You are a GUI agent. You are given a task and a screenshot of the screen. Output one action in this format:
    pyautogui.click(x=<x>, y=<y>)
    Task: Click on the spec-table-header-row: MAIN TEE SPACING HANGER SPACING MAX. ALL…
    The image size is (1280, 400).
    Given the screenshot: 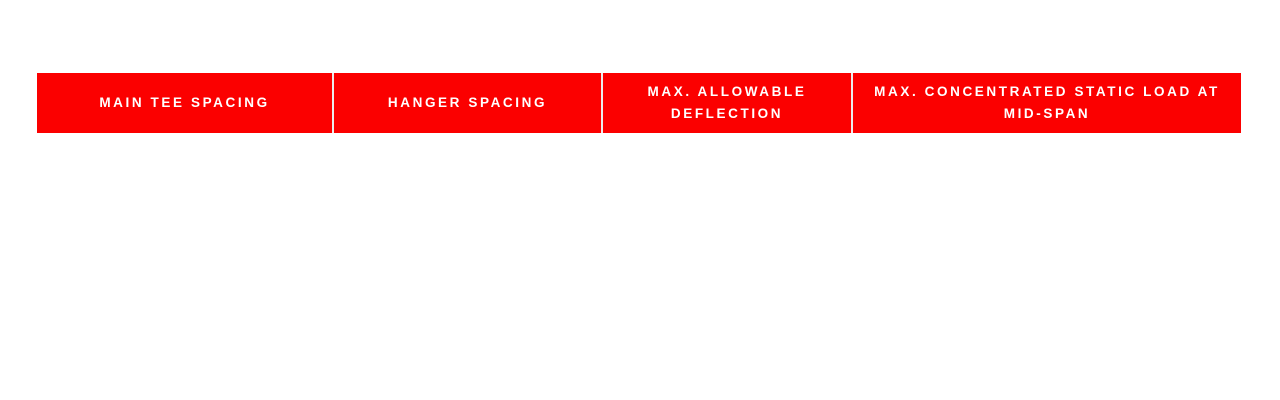 What is the action you would take?
    pyautogui.click(x=639, y=103)
    